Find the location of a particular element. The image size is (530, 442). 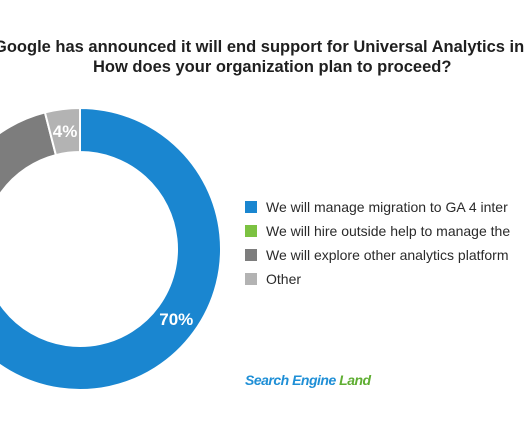

donut-slice-other is located at coordinates (62, 131).